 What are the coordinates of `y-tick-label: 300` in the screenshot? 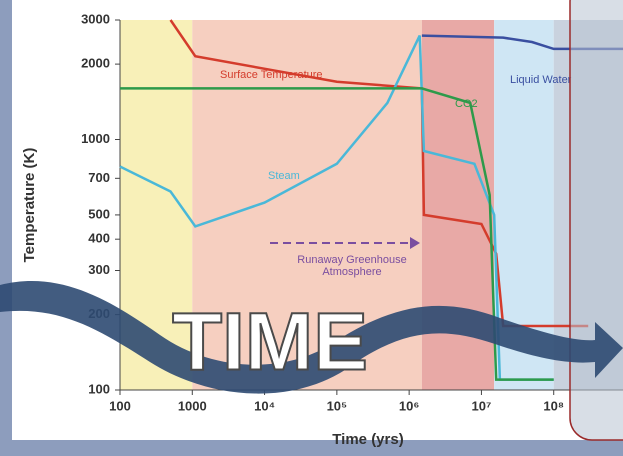 It's located at (99, 269).